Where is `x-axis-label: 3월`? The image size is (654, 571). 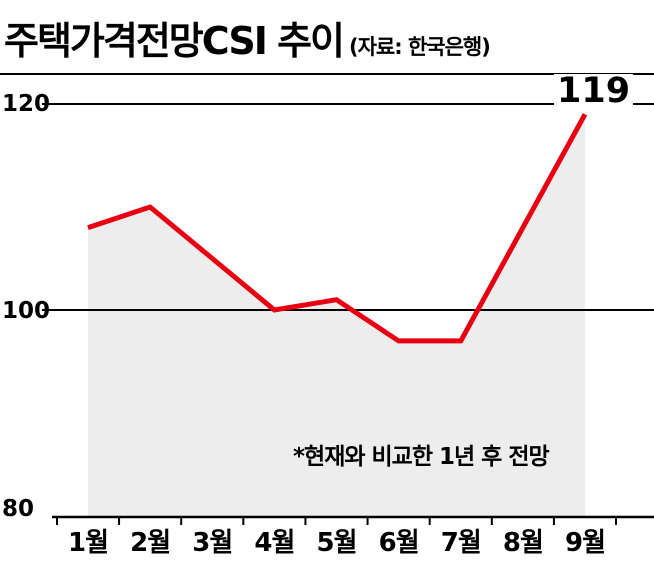 x-axis-label: 3월 is located at coordinates (212, 543).